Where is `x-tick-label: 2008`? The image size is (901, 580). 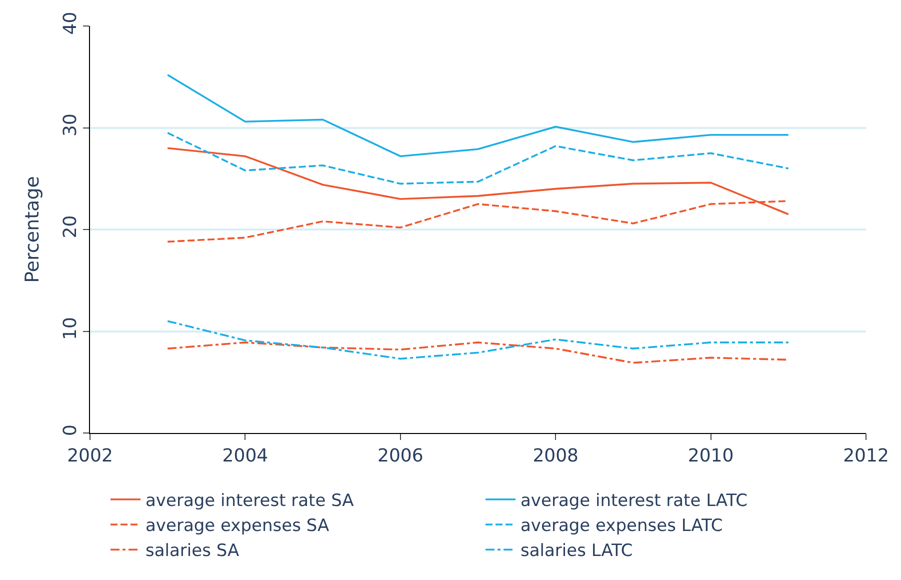
x-tick-label: 2008 is located at coordinates (555, 456).